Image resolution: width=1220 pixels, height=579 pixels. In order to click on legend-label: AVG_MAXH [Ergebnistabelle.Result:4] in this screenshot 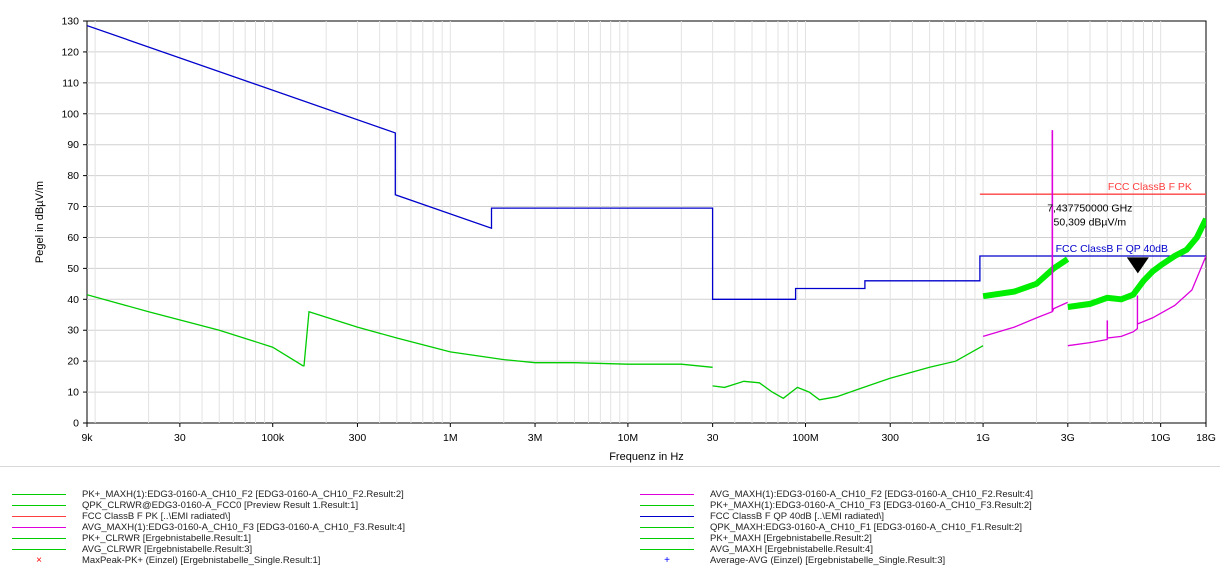, I will do `click(791, 549)`.